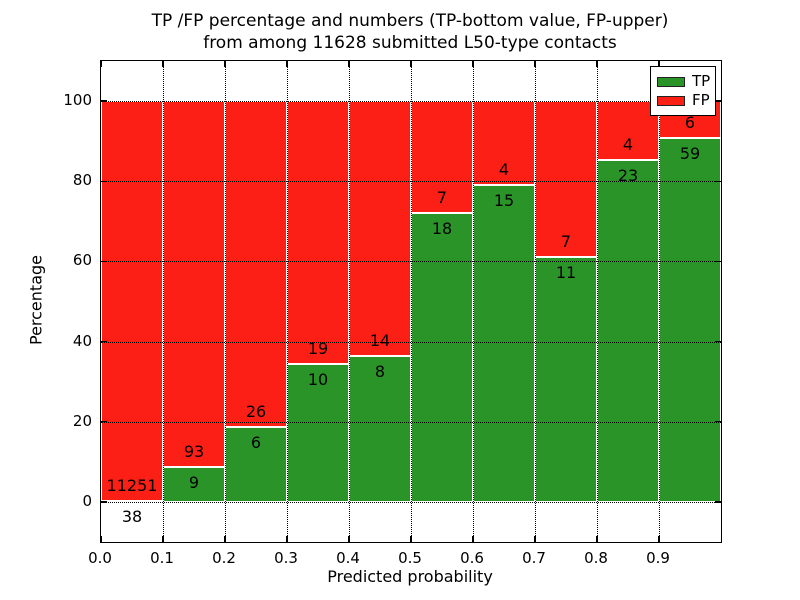  What do you see at coordinates (442, 229) in the screenshot?
I see `tp-count-label: 18` at bounding box center [442, 229].